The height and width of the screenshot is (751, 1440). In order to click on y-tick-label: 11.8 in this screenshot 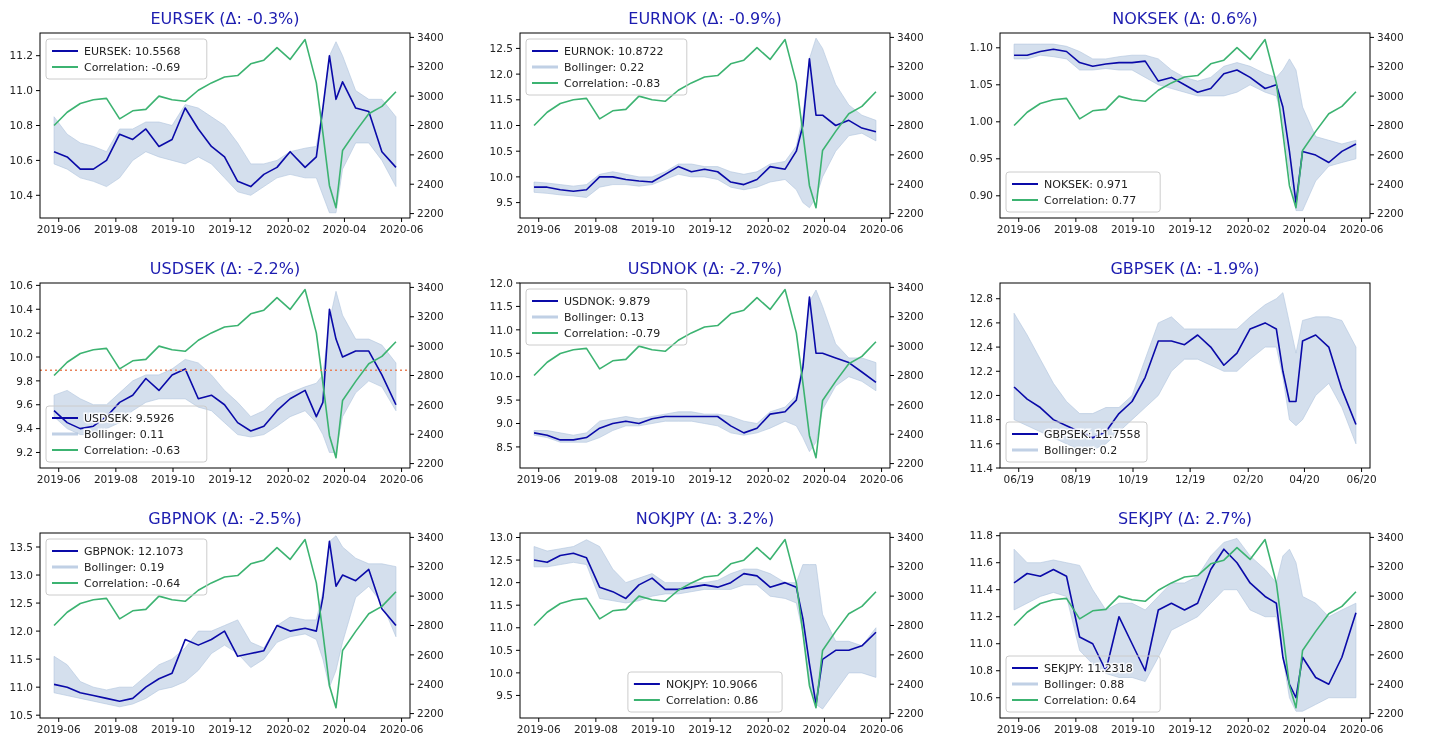, I will do `click(981, 535)`.